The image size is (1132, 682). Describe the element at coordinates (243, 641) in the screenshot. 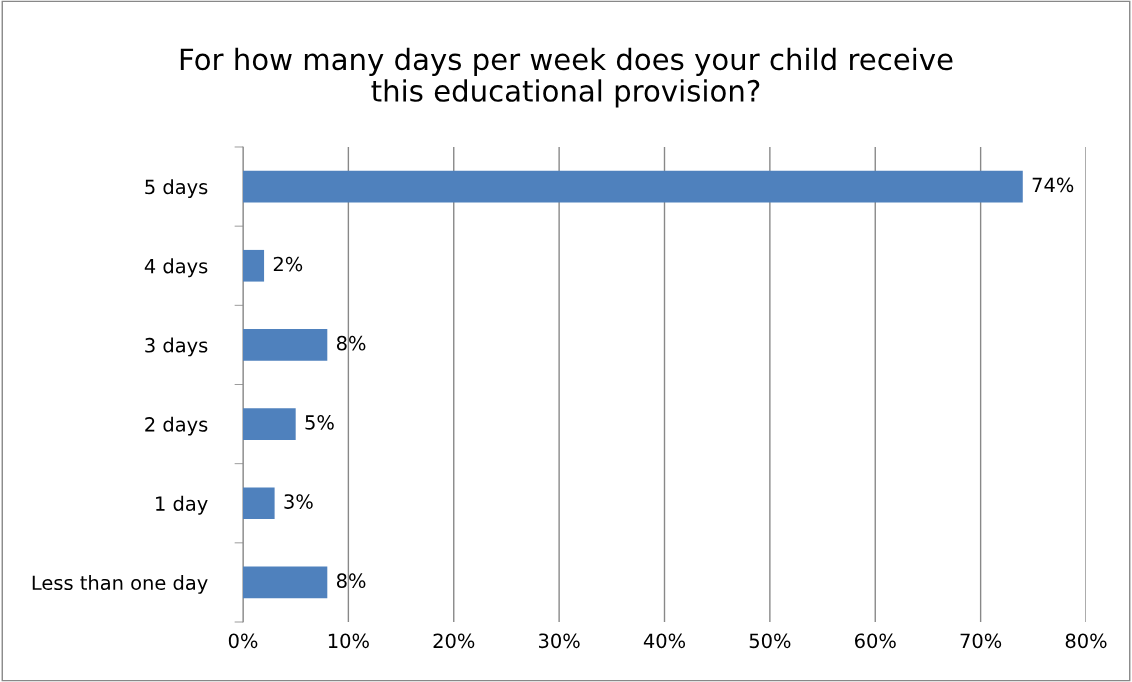

I see `x-tick-label: 0%` at that location.